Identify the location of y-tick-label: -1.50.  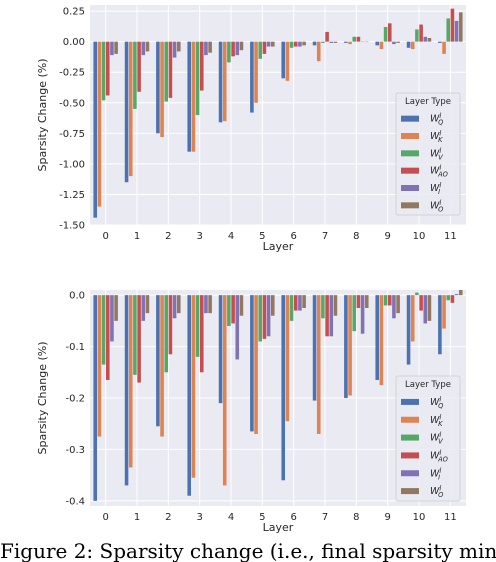
(72, 226).